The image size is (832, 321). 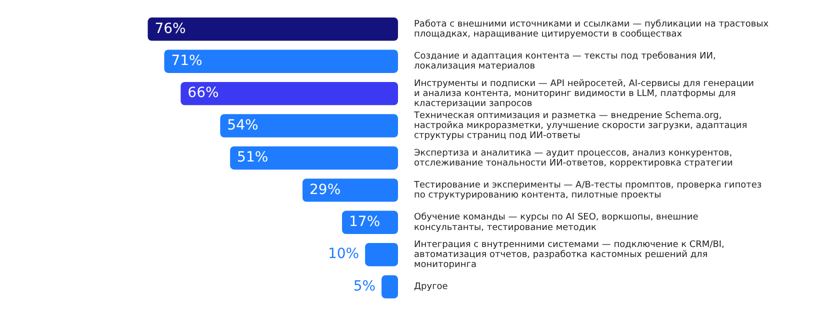 What do you see at coordinates (584, 93) in the screenshot?
I see `y-tick-label: Инструменты и подписки — API нейросетей, AI-сервисы для генерации и анализа контента, мониторинг видимости в LLM, платформы для кластеризации запросов` at bounding box center [584, 93].